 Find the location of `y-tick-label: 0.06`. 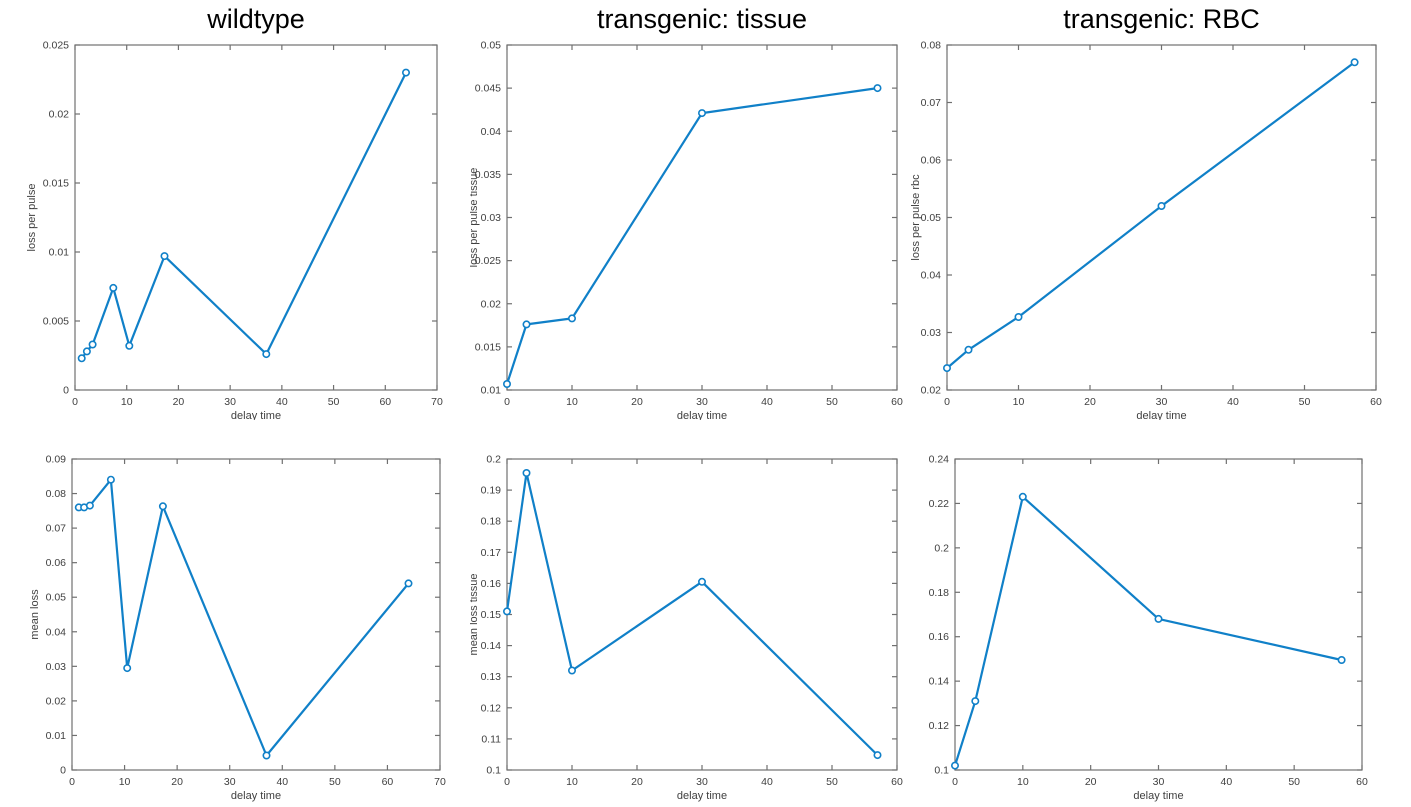

y-tick-label: 0.06 is located at coordinates (56, 563).